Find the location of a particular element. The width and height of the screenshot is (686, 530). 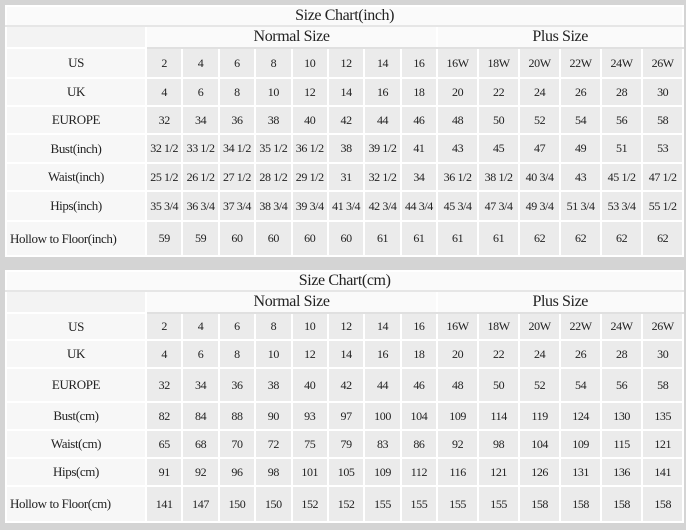

size-cell: 51 is located at coordinates (622, 148).